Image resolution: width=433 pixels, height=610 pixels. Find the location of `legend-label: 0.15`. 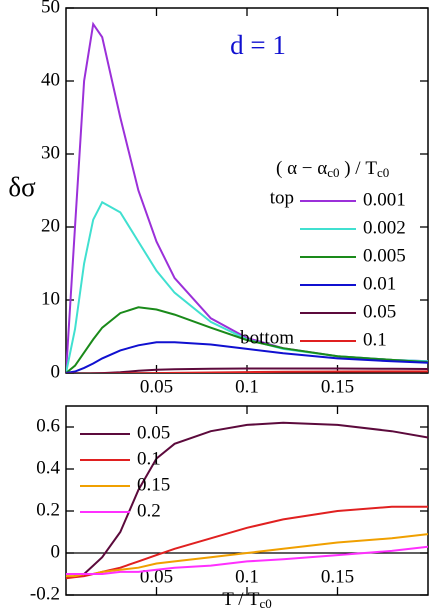

legend-label: 0.15 is located at coordinates (153, 484).